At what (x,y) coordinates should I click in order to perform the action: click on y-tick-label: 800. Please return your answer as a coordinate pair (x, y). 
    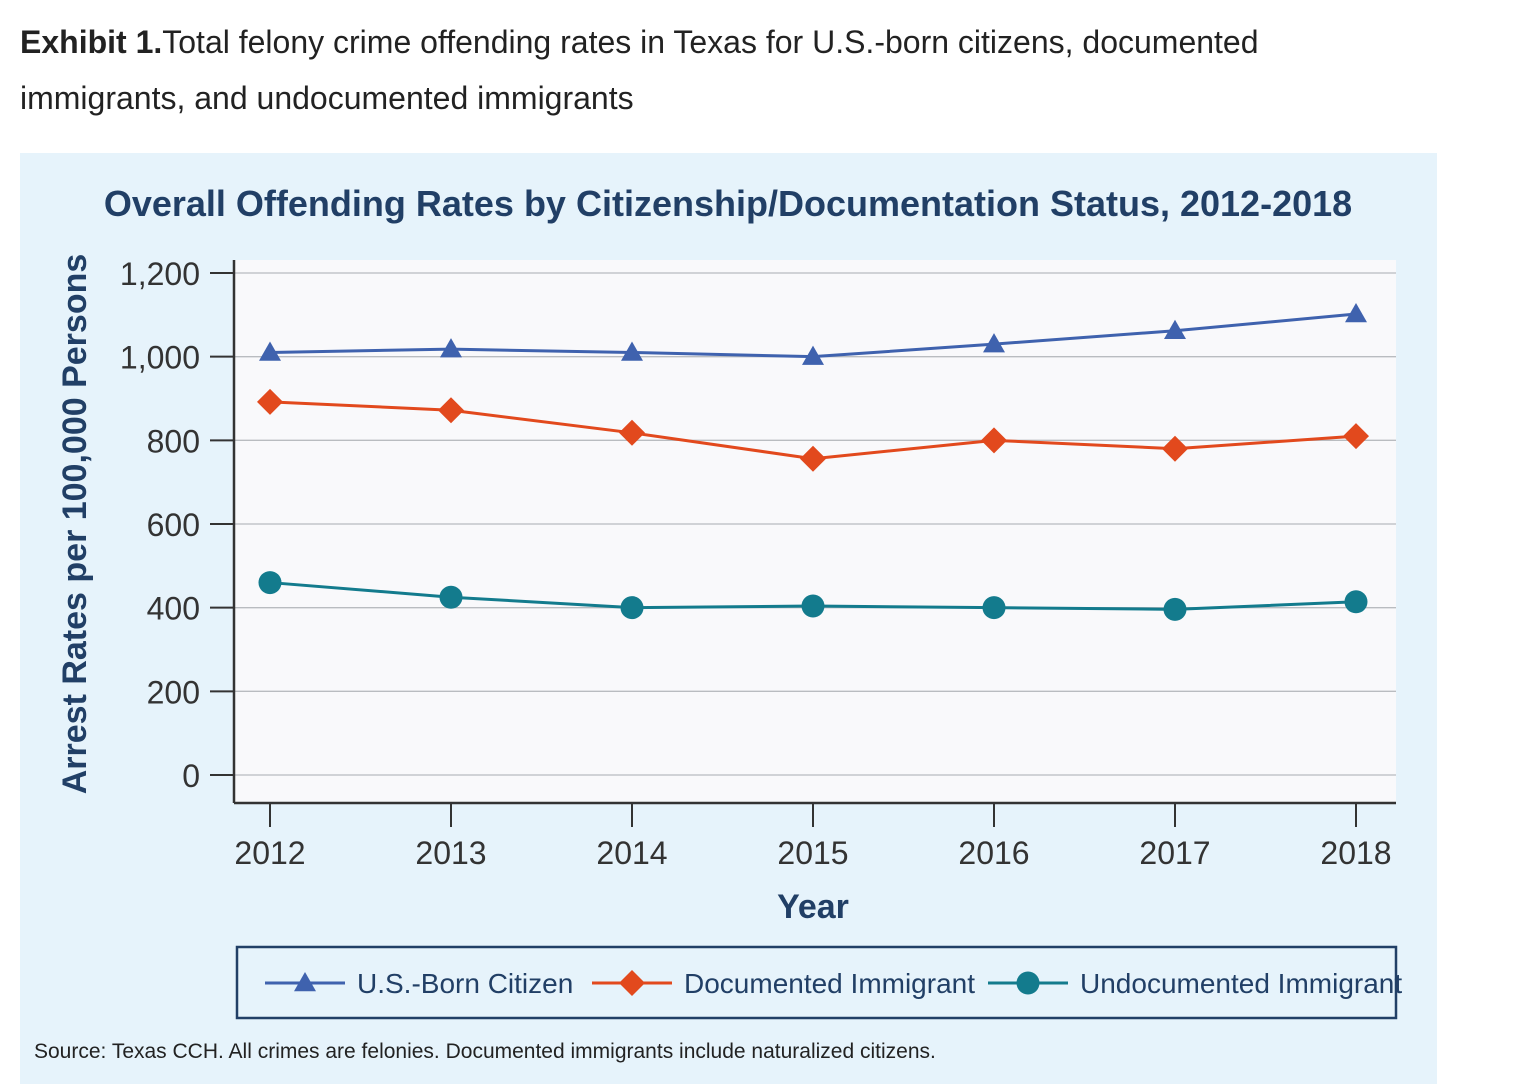
    Looking at the image, I should click on (173, 441).